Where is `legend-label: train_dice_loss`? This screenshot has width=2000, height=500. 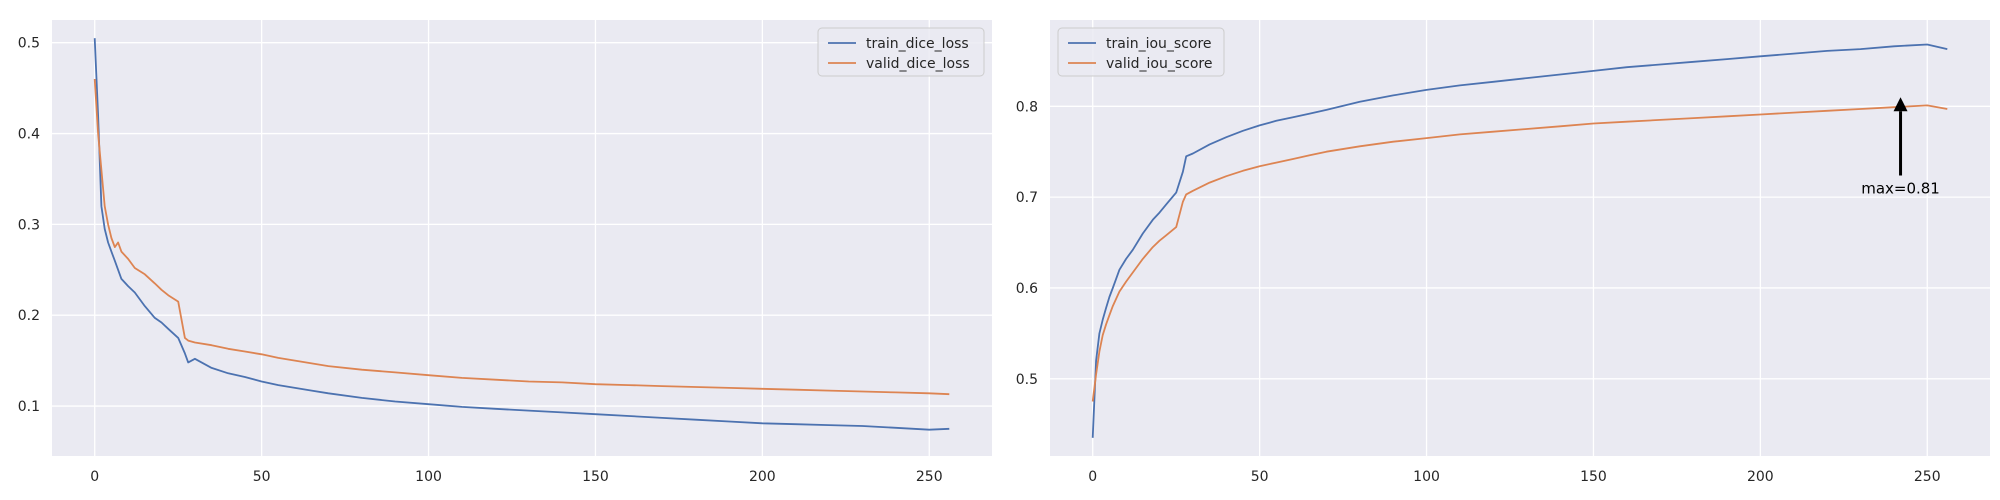 legend-label: train_dice_loss is located at coordinates (917, 44).